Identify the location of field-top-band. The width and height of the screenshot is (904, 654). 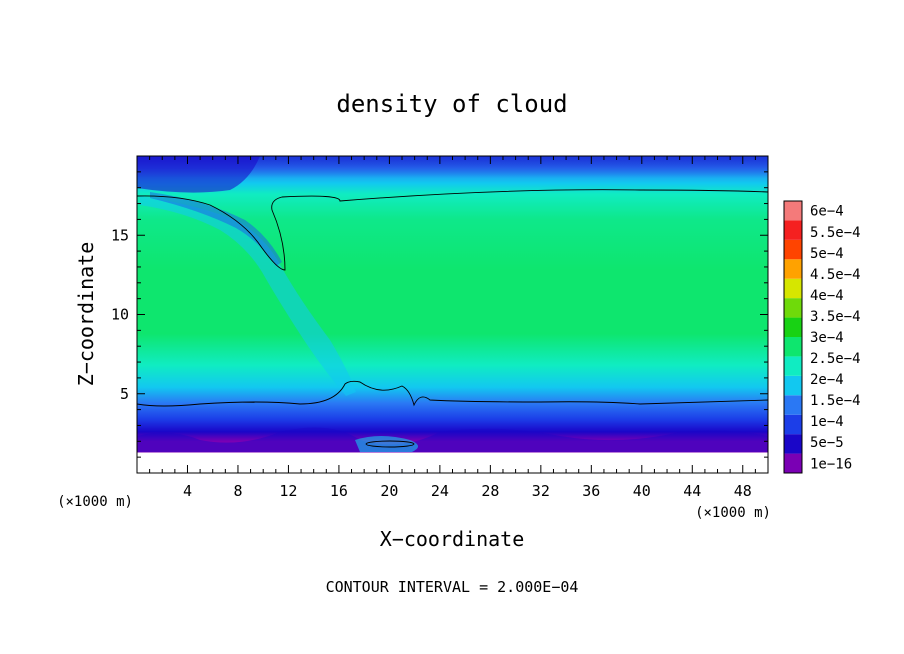
(452, 167).